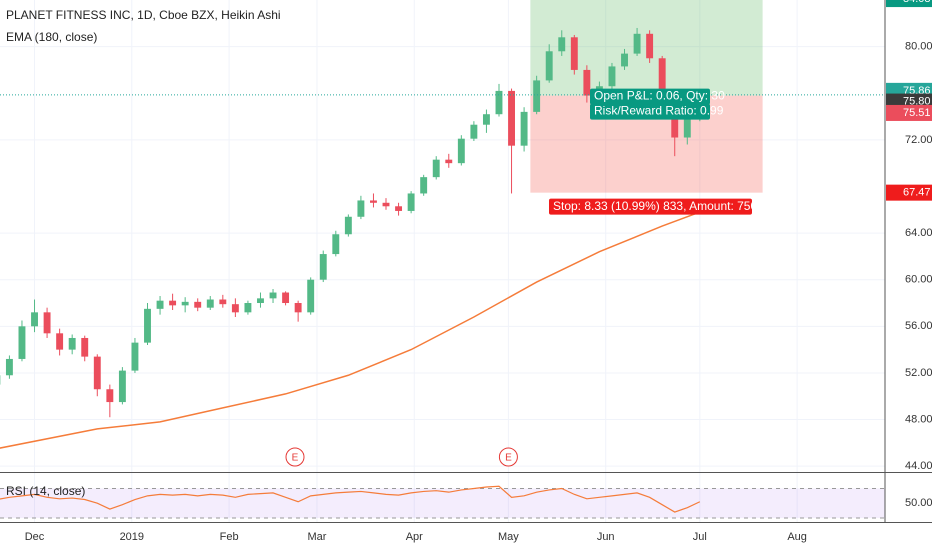 The height and width of the screenshot is (550, 932). What do you see at coordinates (229, 537) in the screenshot?
I see `x-tick-label: Feb` at bounding box center [229, 537].